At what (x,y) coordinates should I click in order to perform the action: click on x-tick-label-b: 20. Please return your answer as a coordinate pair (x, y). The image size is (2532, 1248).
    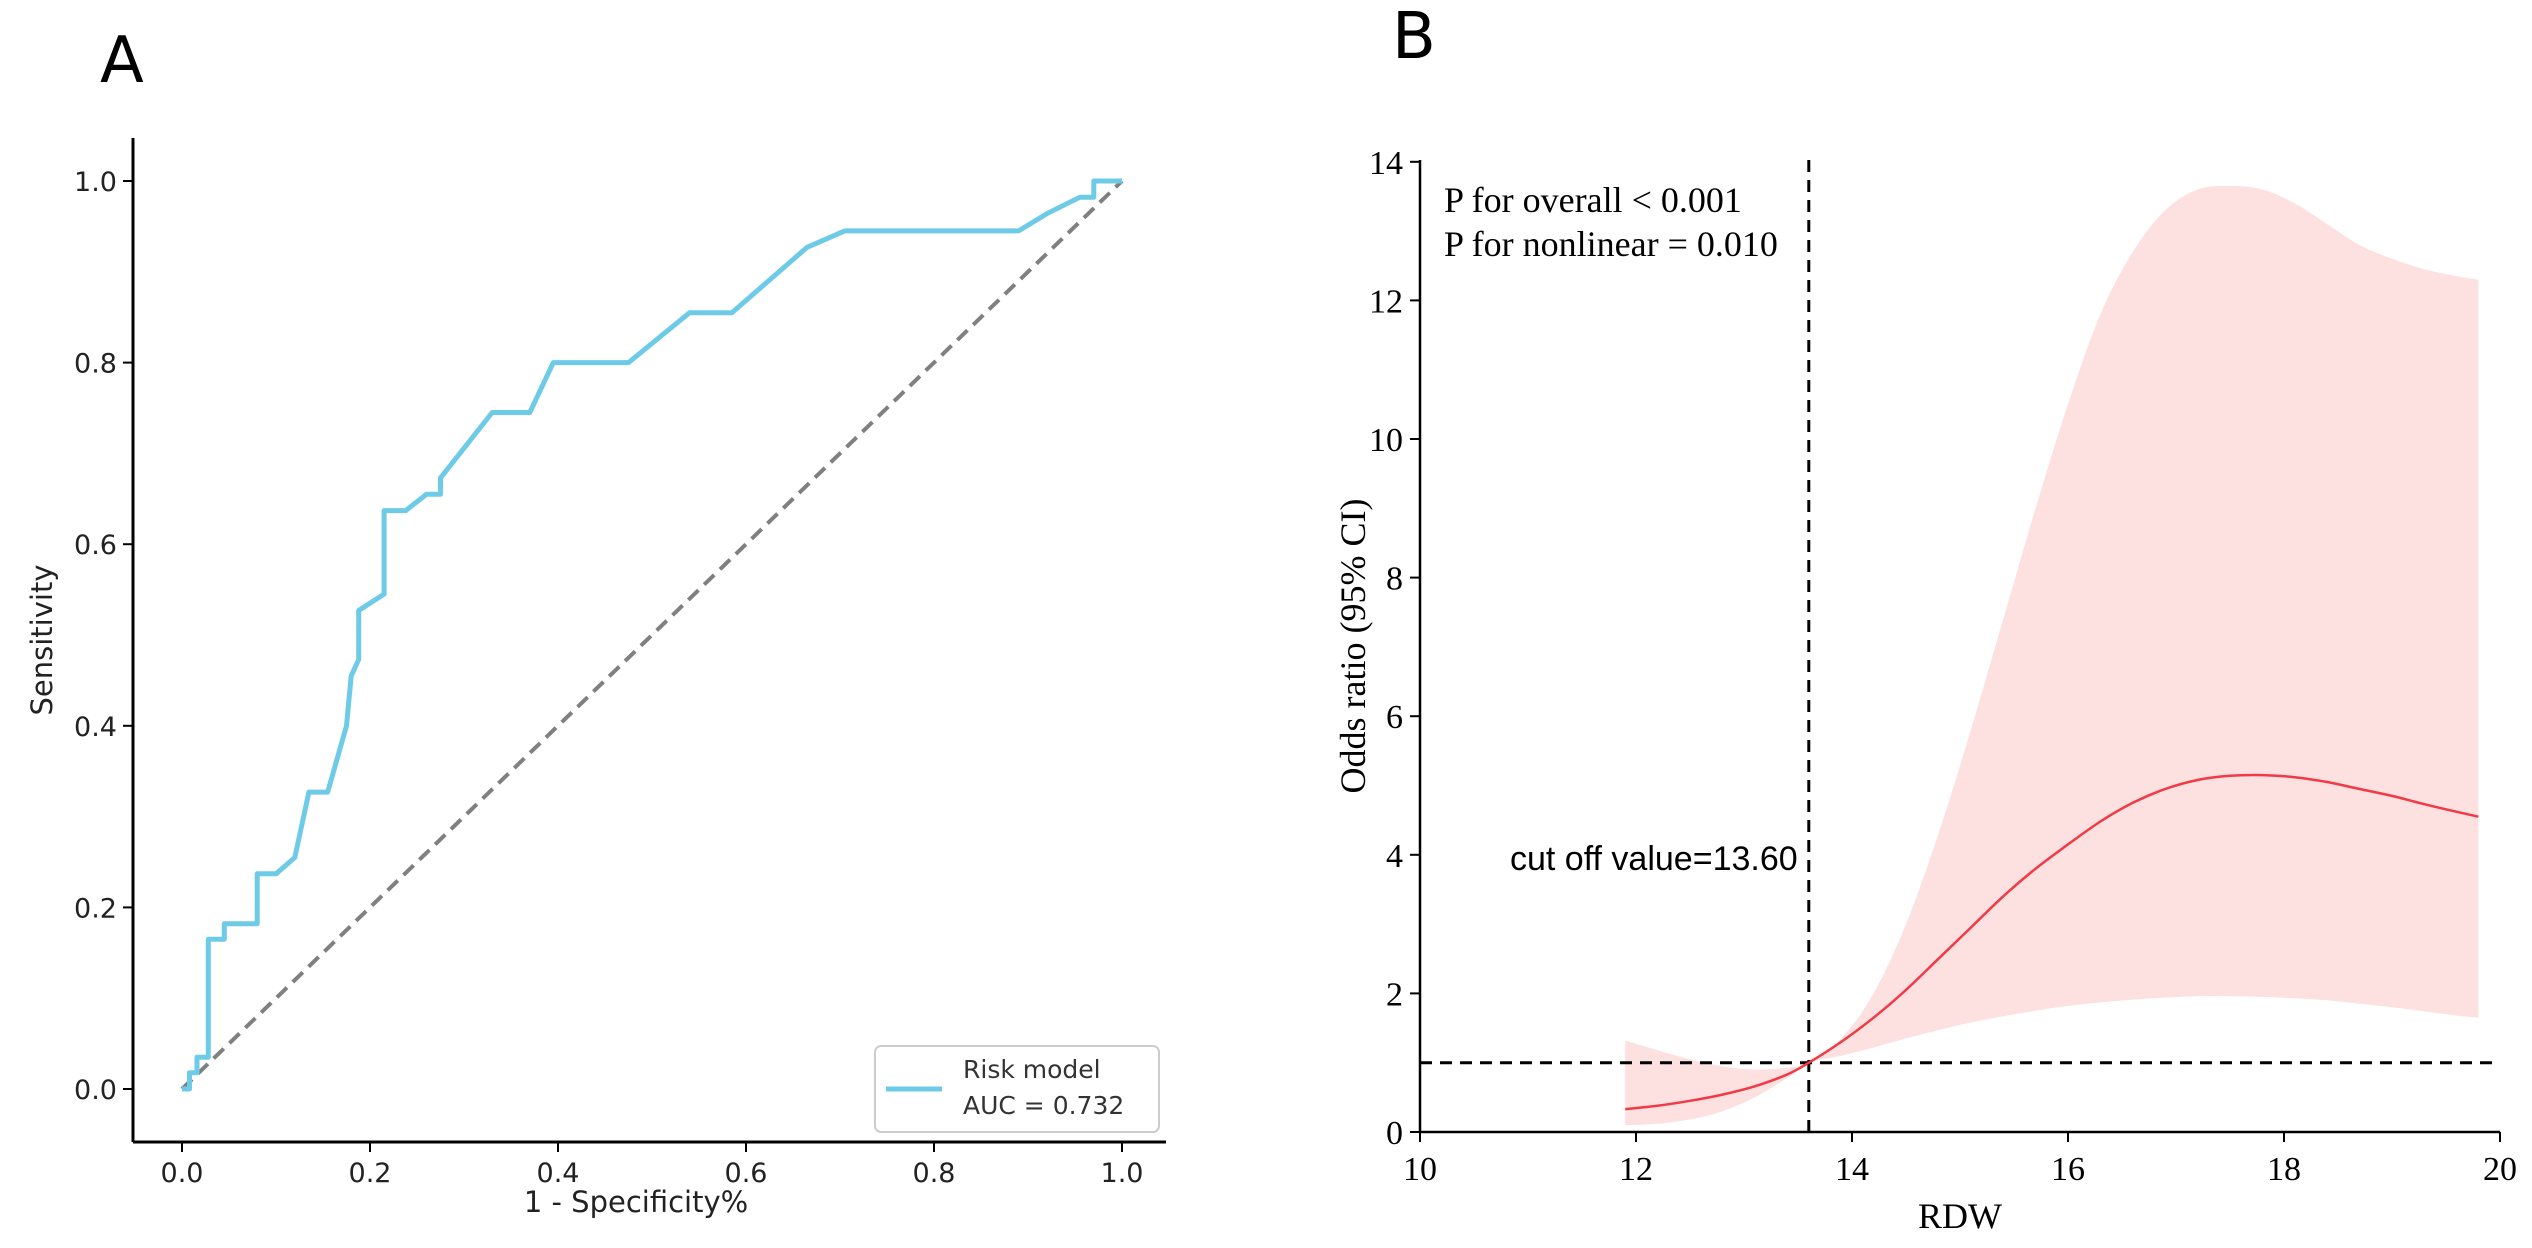
    Looking at the image, I should click on (2500, 1169).